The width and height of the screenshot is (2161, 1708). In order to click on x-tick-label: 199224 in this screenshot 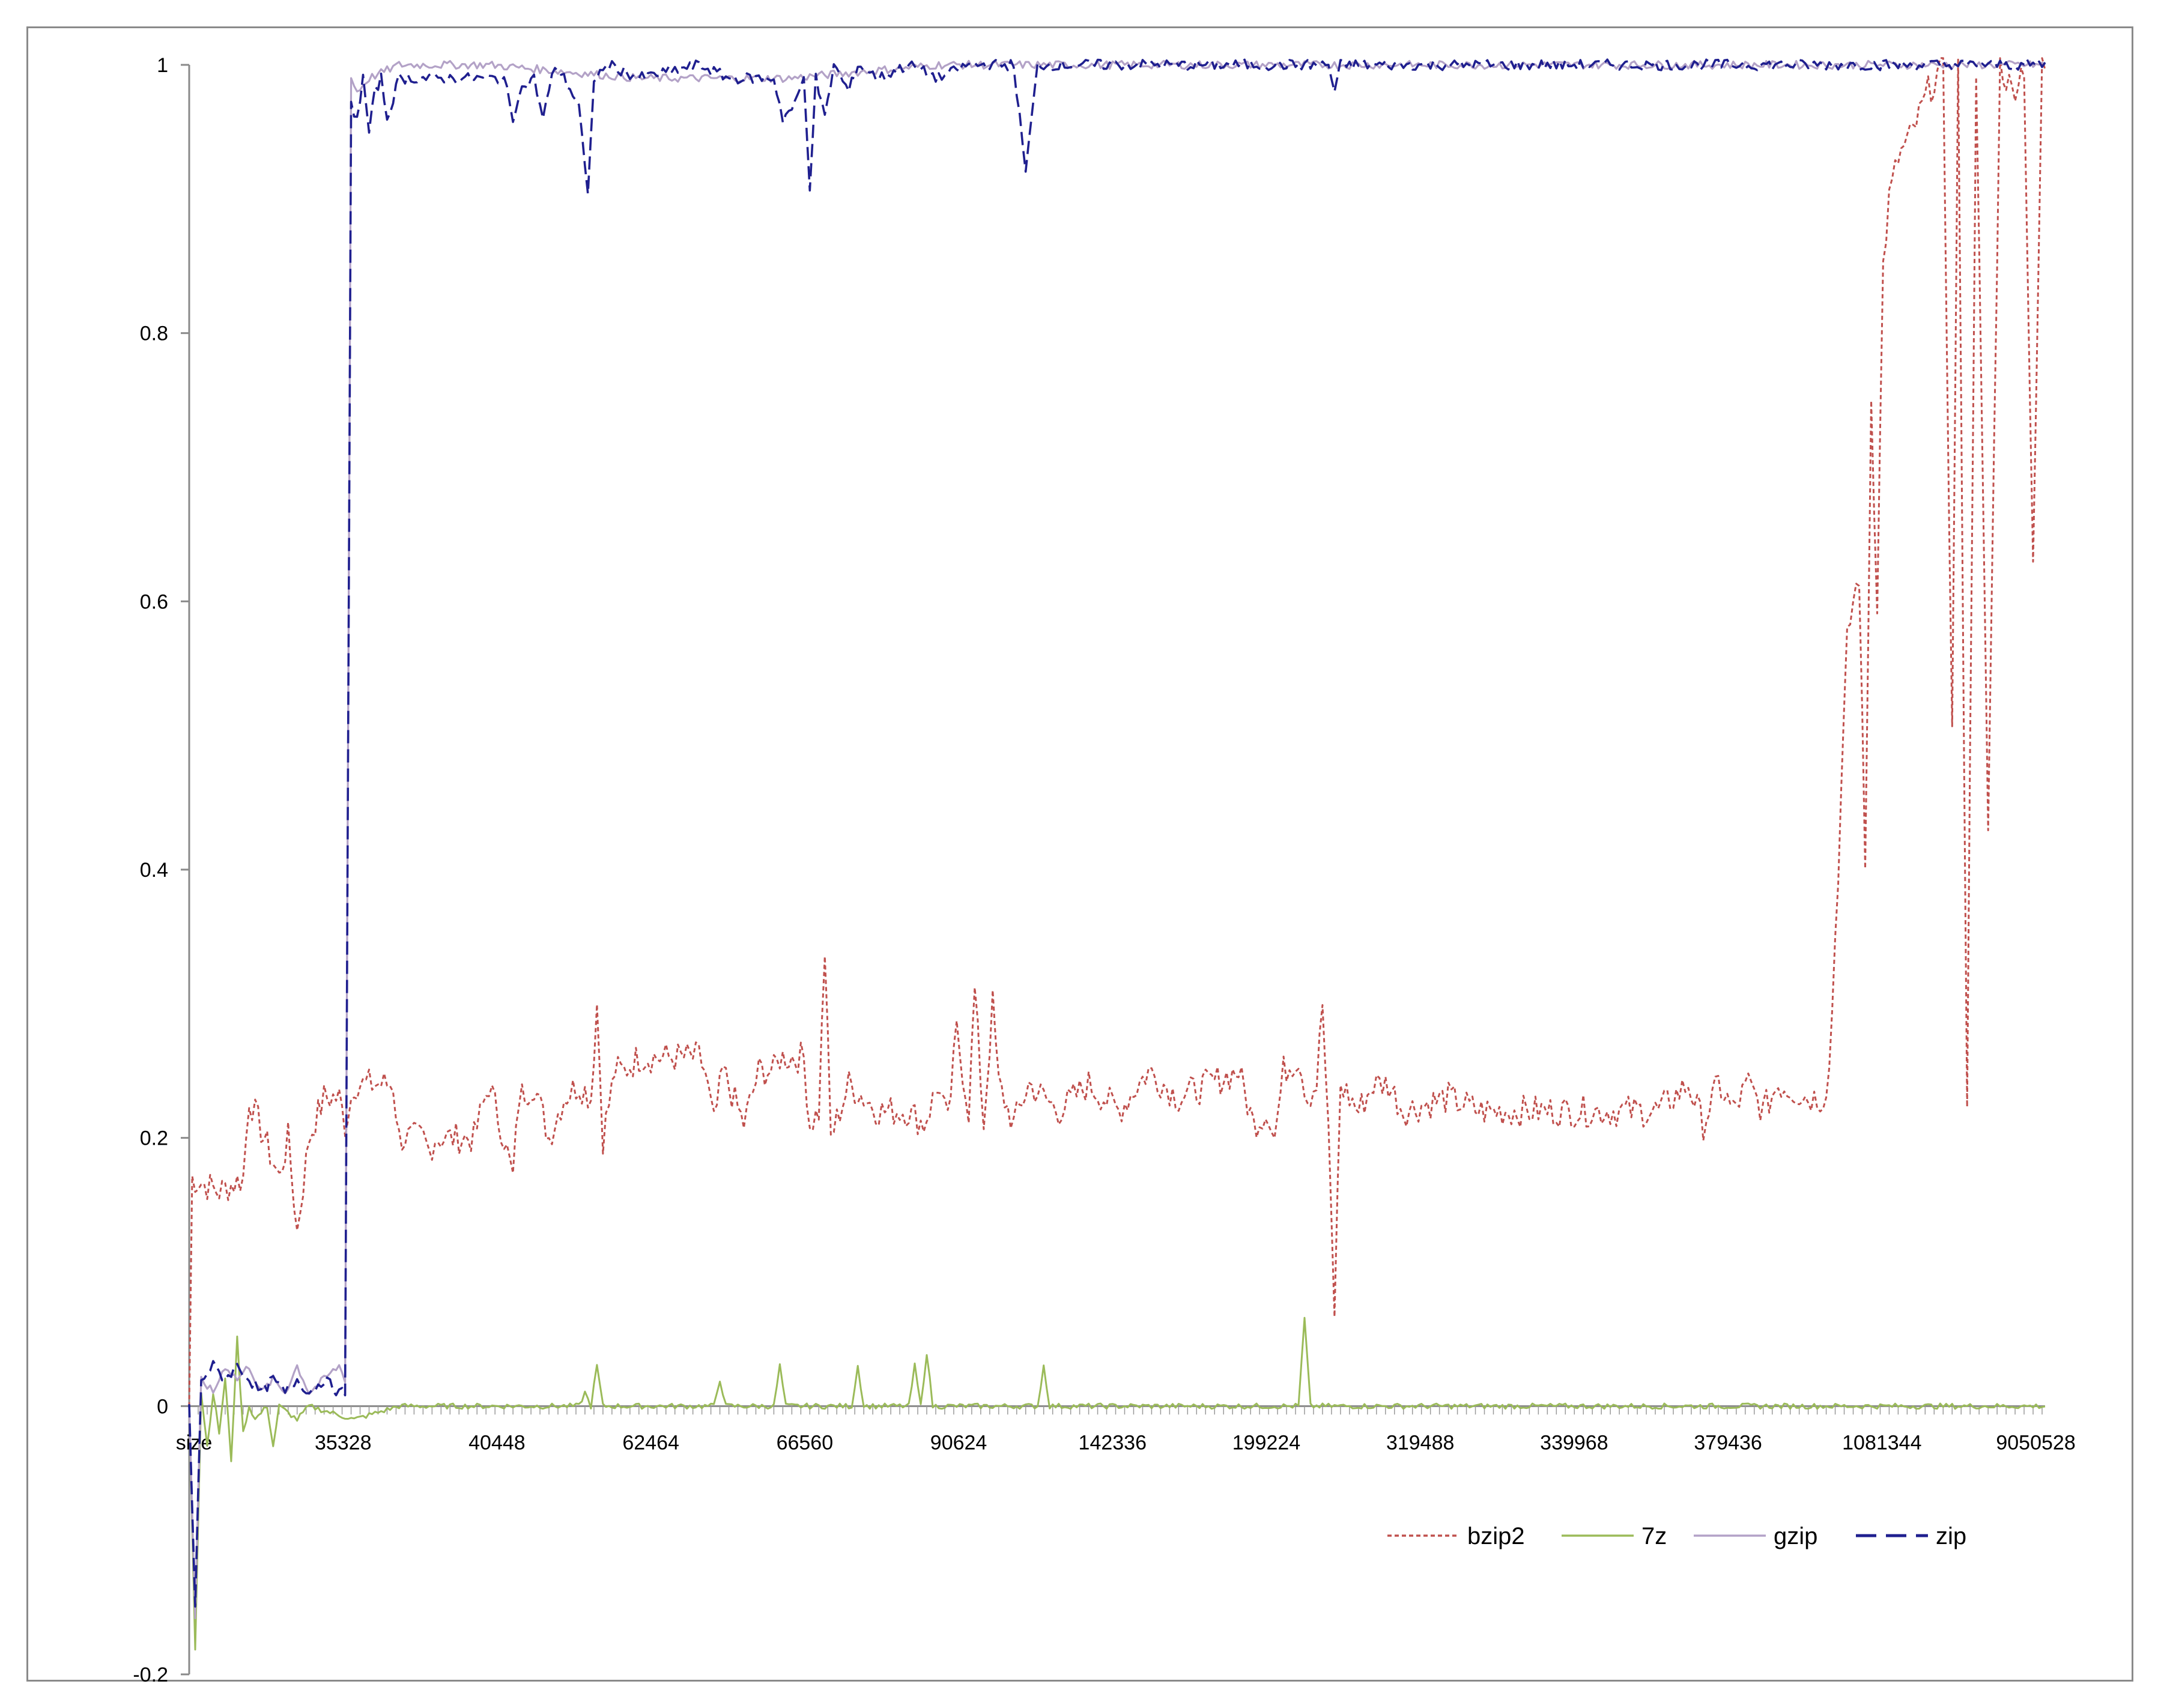, I will do `click(1266, 1442)`.